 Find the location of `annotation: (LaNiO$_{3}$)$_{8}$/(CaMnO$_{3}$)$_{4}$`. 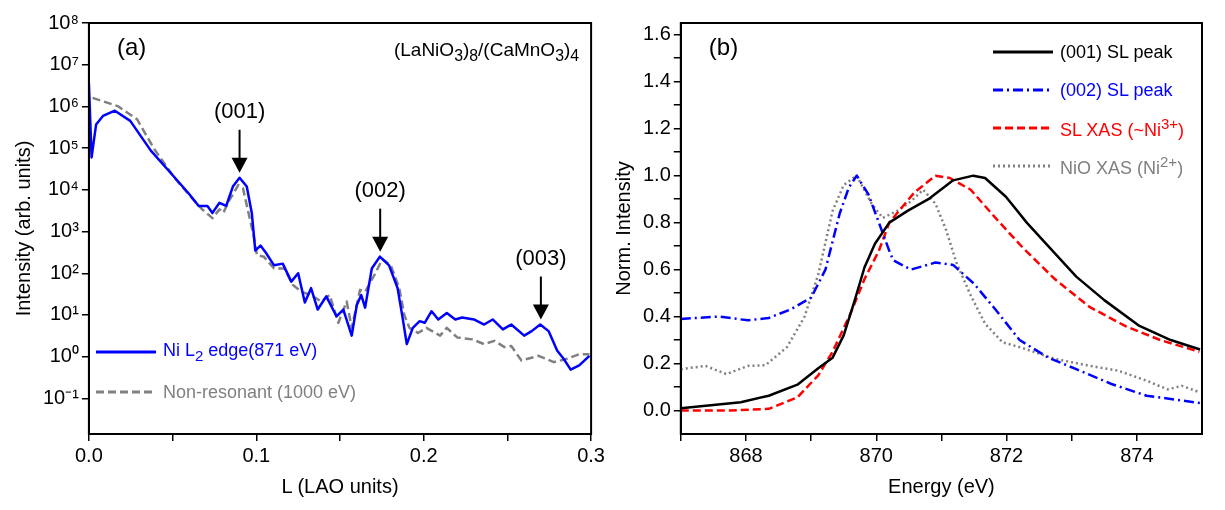

annotation: (LaNiO$_{3}$)$_{8}$/(CaMnO$_{3}$)$_{4}$ is located at coordinates (486, 52).